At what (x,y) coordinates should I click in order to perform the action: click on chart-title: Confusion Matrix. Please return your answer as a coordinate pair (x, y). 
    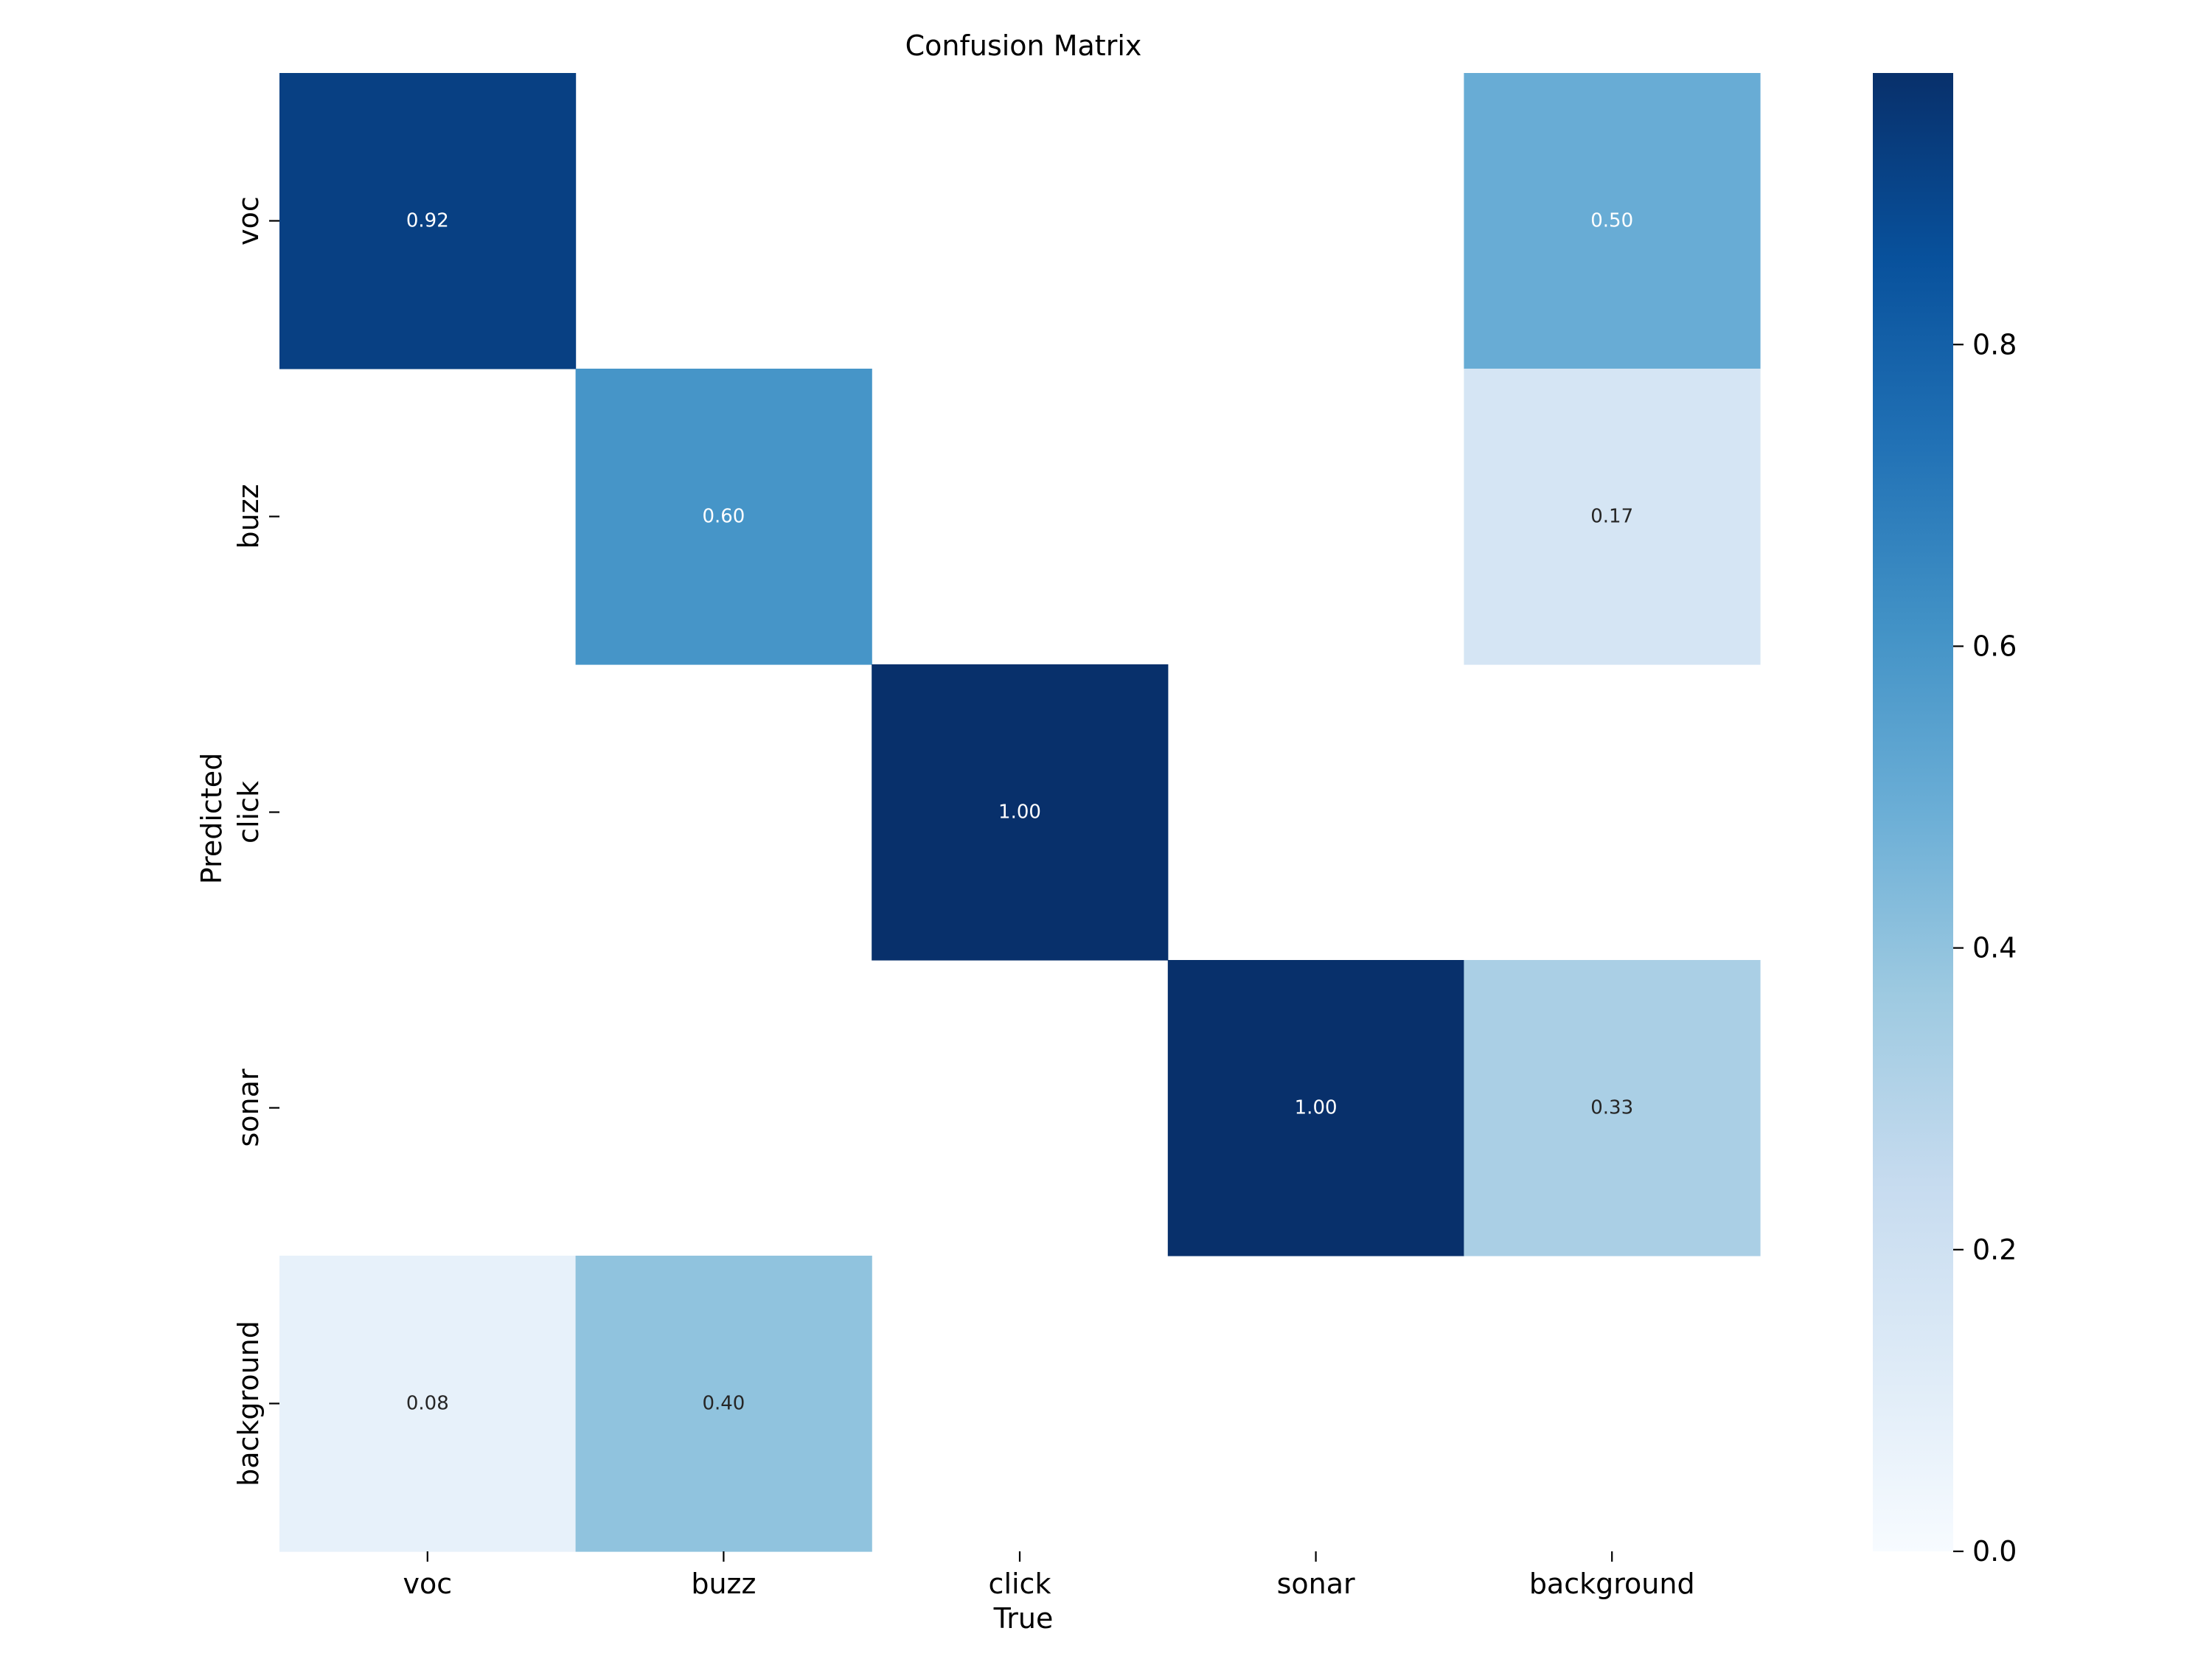
    Looking at the image, I should click on (1023, 45).